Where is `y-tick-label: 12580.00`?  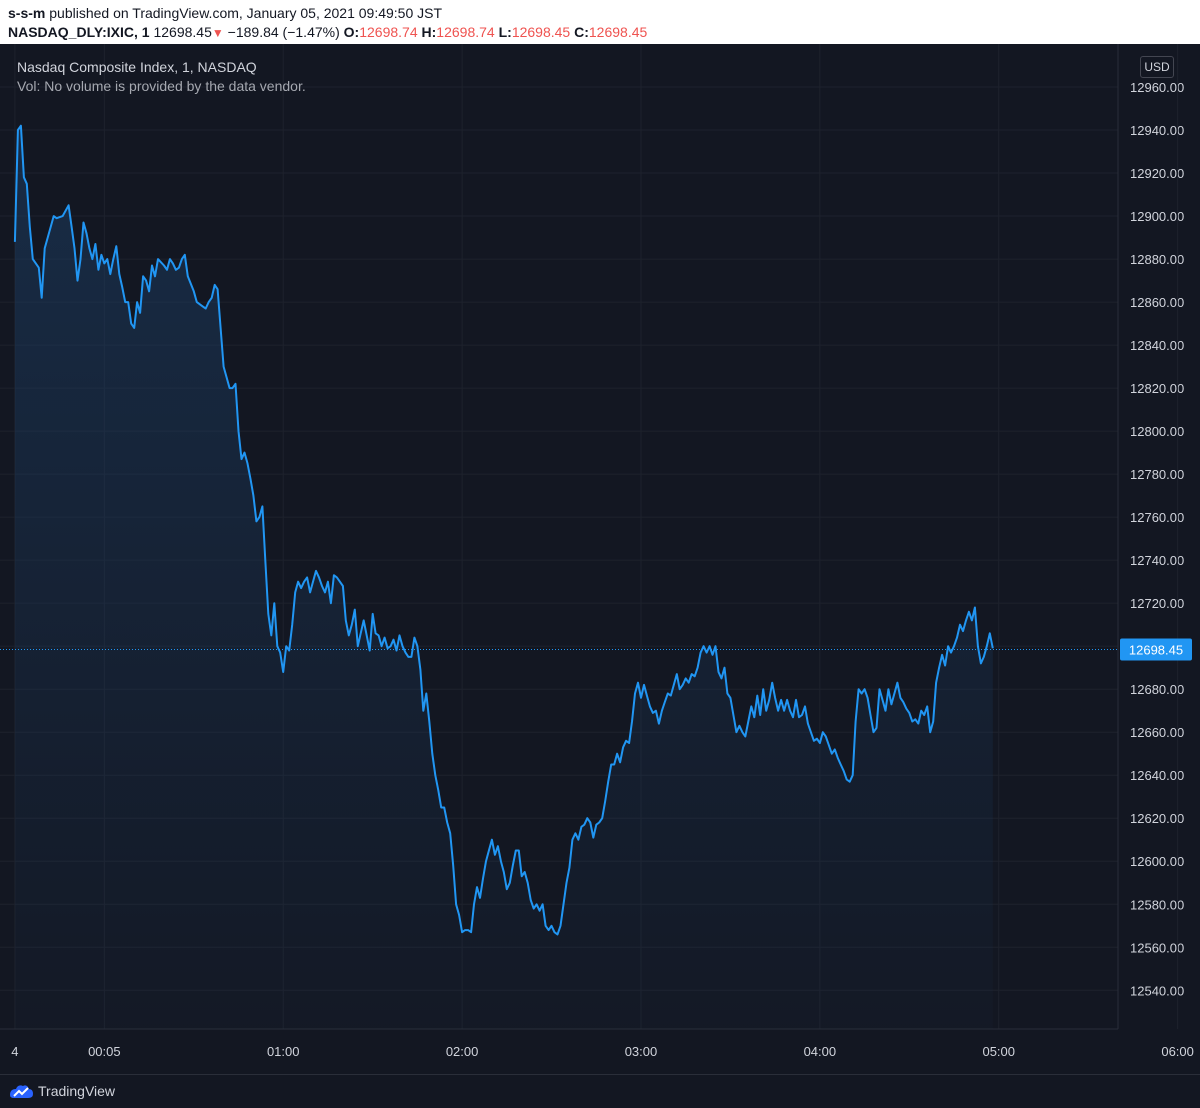
y-tick-label: 12580.00 is located at coordinates (1157, 904).